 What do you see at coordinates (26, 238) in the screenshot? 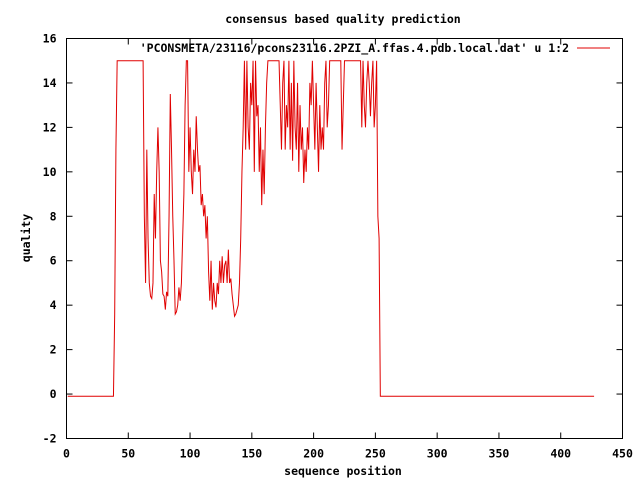
I see `y-axis-label: quality` at bounding box center [26, 238].